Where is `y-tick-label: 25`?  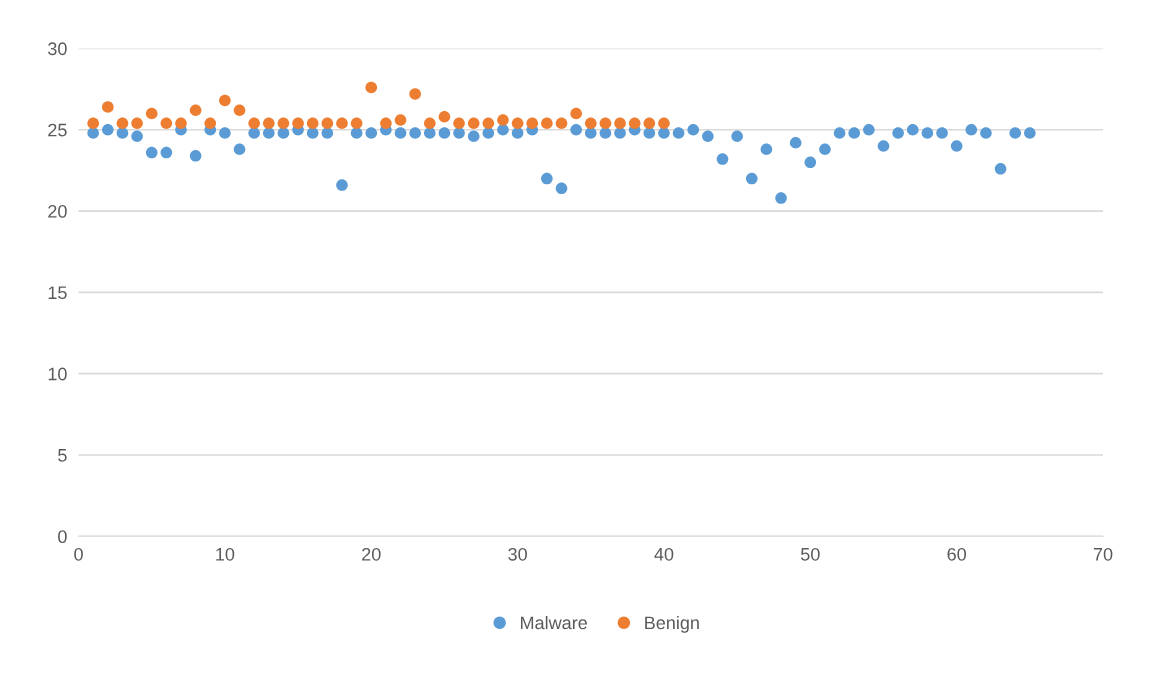
y-tick-label: 25 is located at coordinates (57, 130).